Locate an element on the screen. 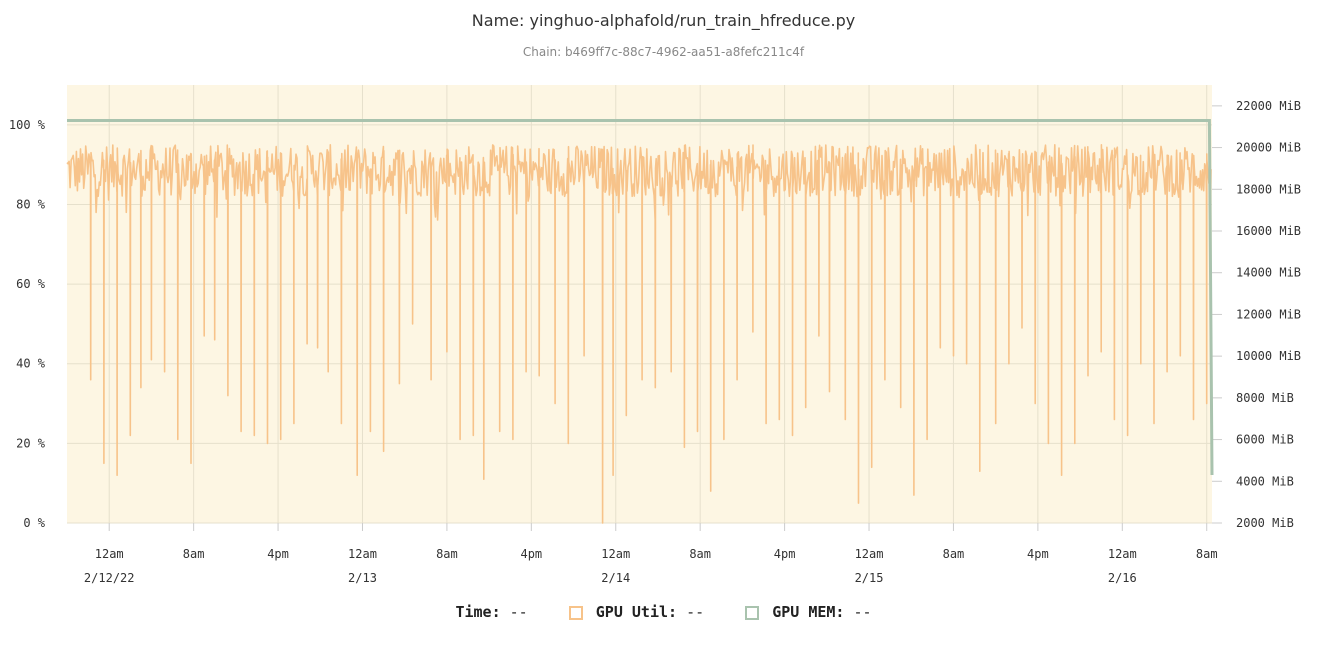 The width and height of the screenshot is (1327, 645). legend-gpu-mem: GPU MEM: -- is located at coordinates (808, 611).